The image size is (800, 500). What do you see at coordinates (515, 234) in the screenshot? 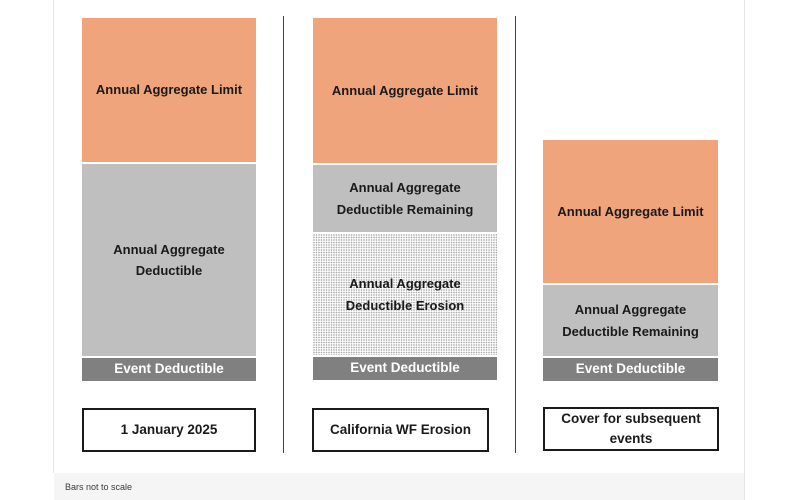
I see `column3-axis-line` at bounding box center [515, 234].